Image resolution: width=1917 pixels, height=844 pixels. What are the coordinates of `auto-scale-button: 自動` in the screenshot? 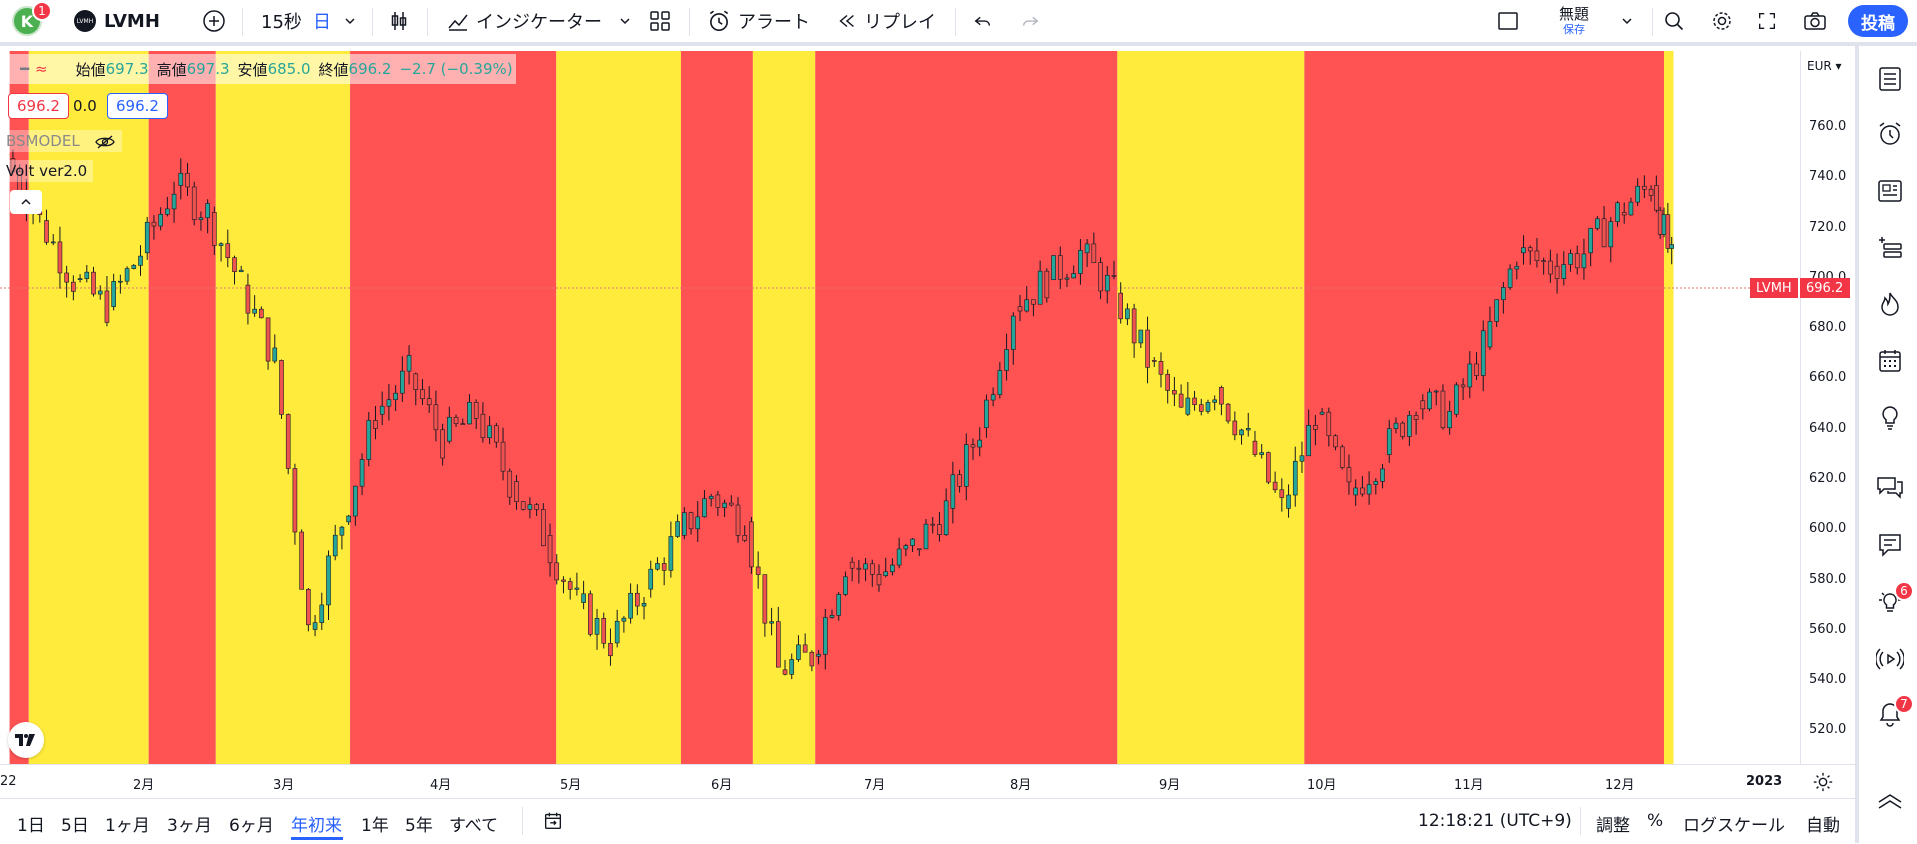 It's located at (1823, 826).